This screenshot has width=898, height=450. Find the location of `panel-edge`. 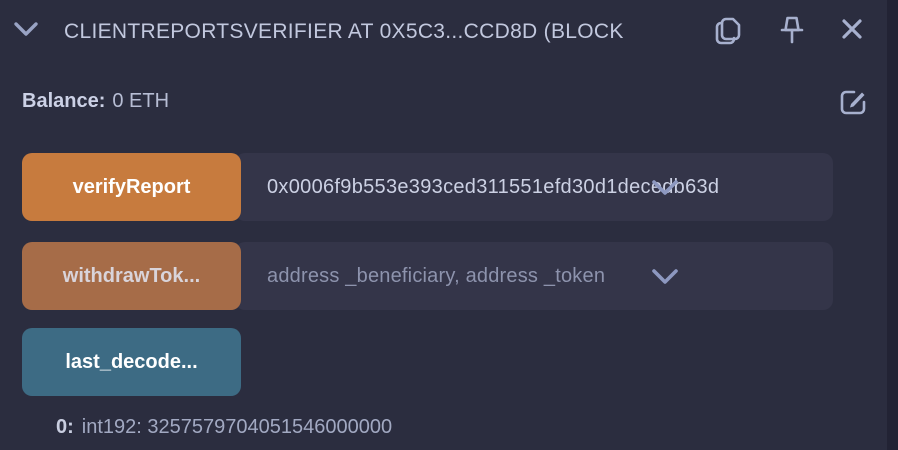

panel-edge is located at coordinates (892, 225).